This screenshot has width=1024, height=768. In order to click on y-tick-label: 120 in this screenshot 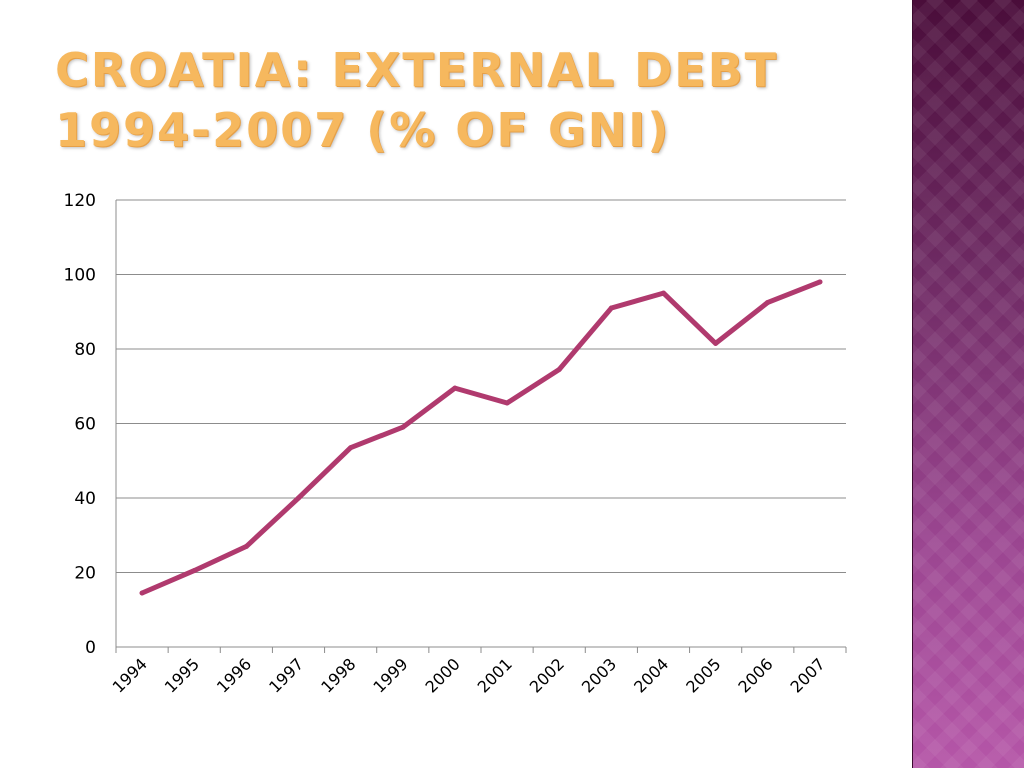, I will do `click(80, 201)`.